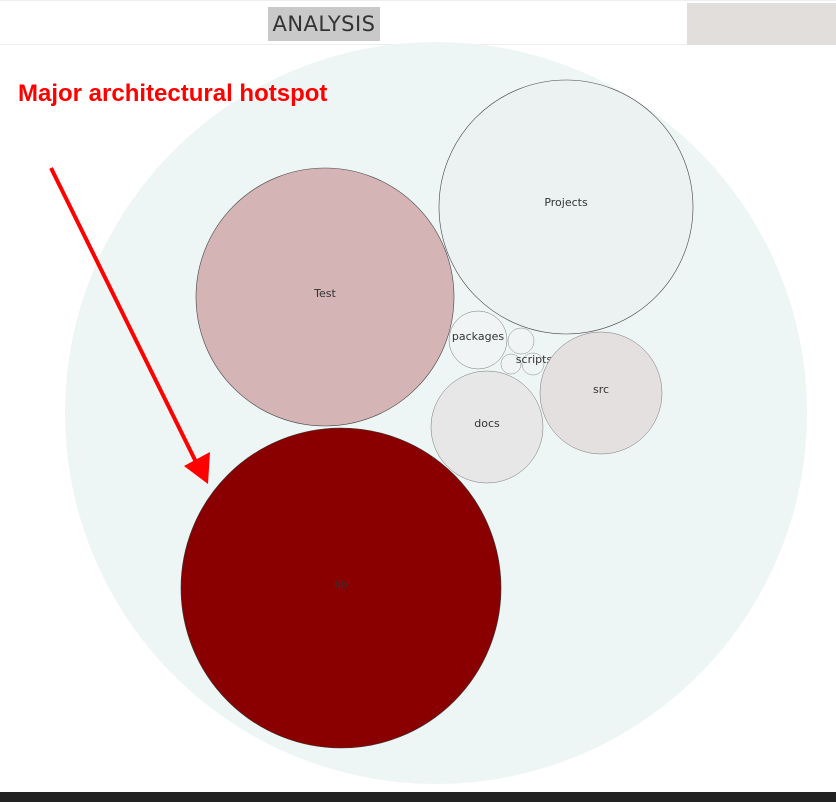 This screenshot has height=802, width=836. I want to click on bubble-scripts-a, so click(521, 341).